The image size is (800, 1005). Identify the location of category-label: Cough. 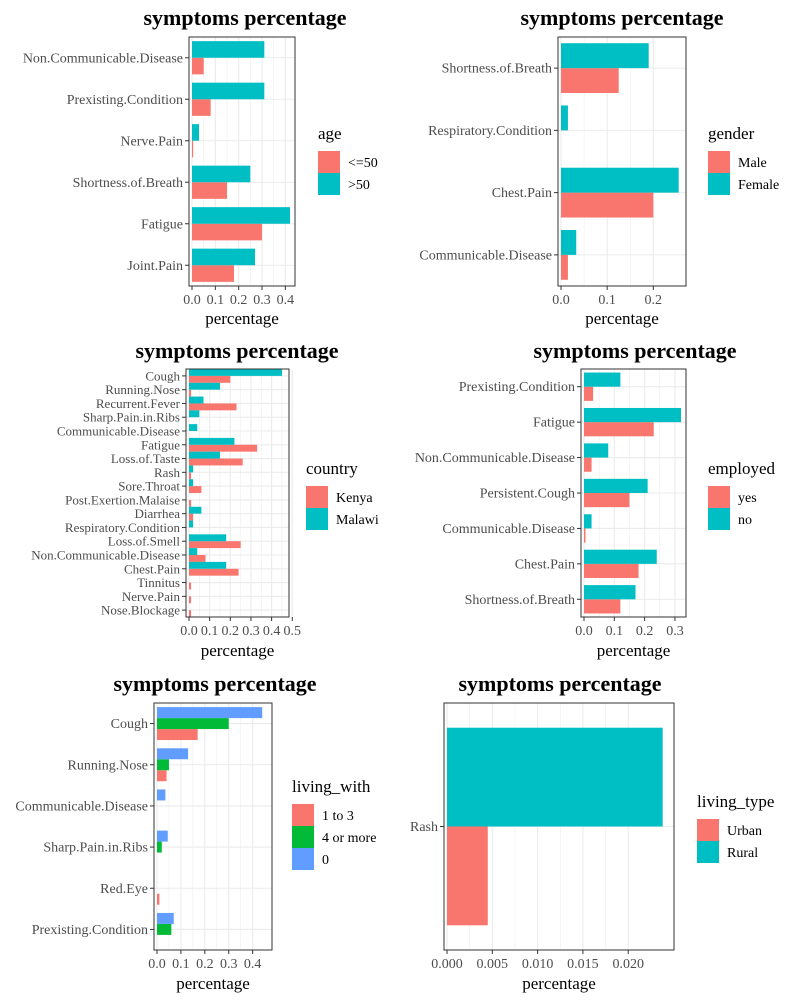
(162, 375).